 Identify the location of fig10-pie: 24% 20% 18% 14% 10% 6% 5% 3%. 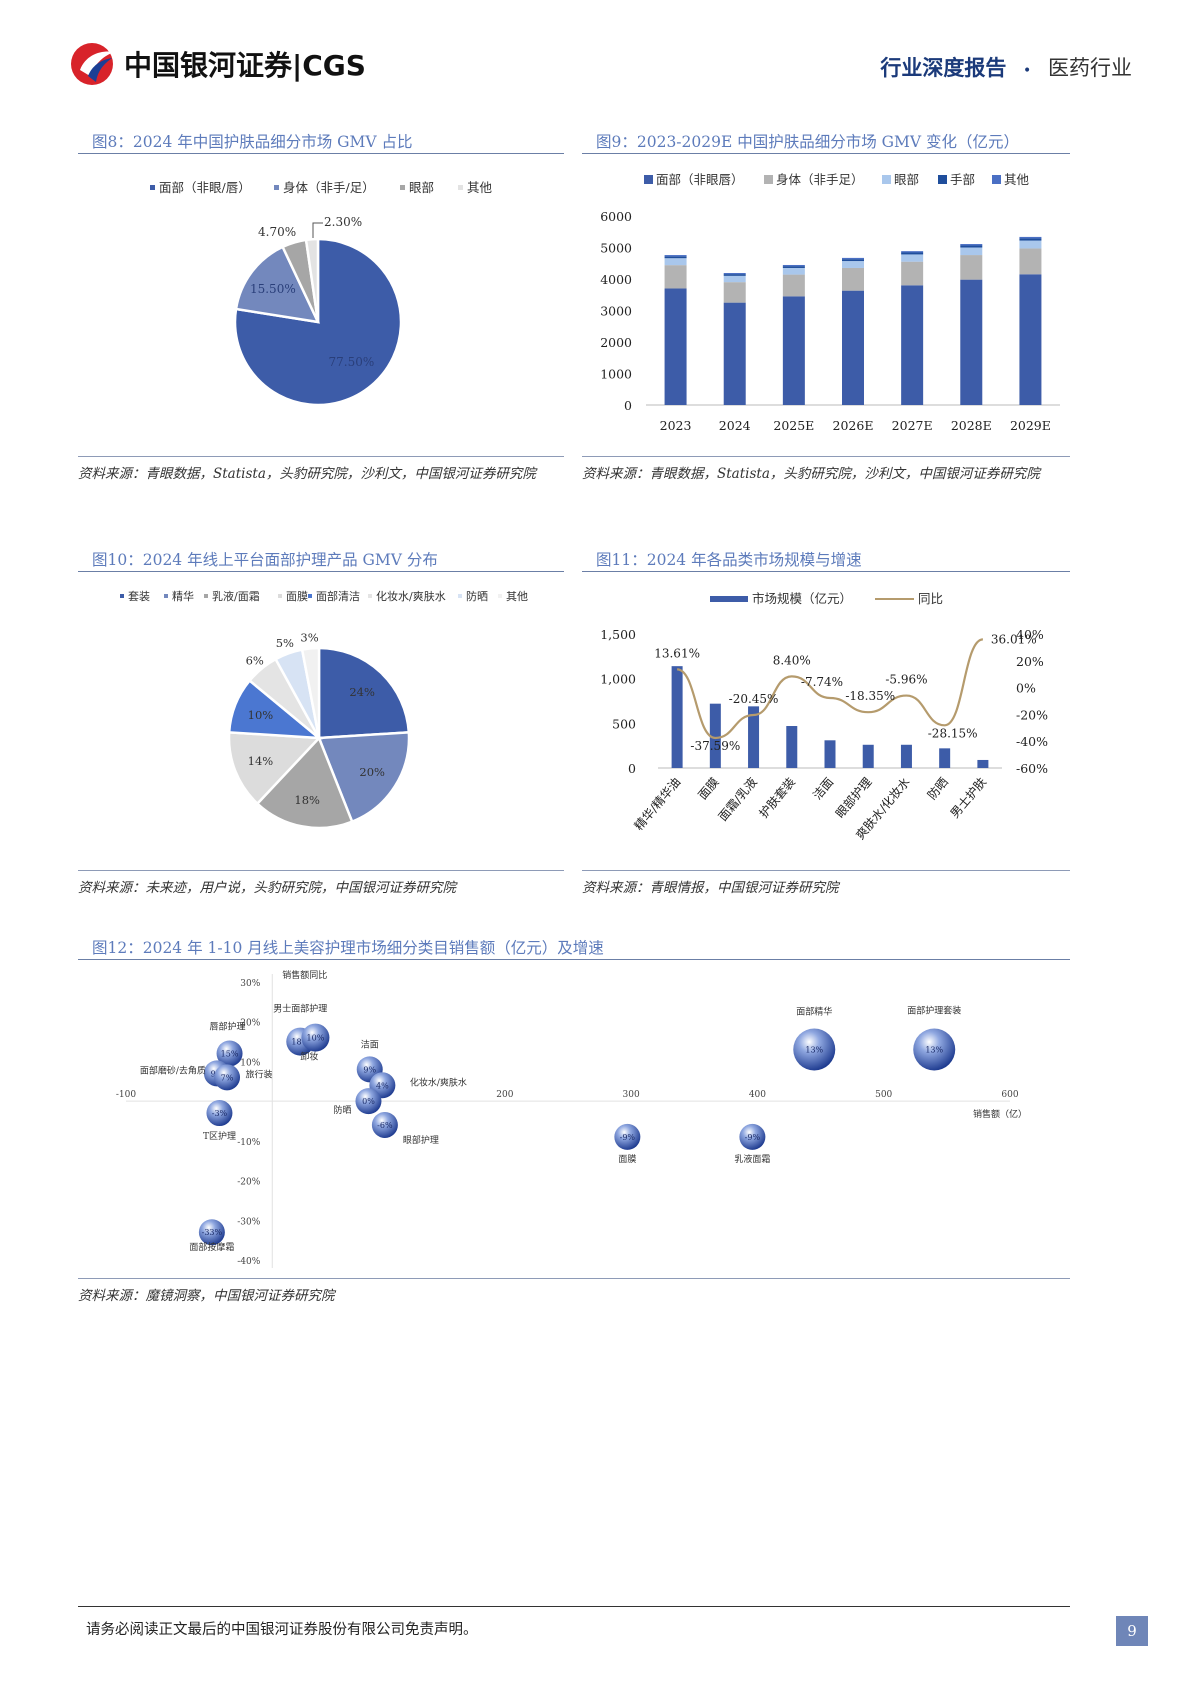
(319, 730).